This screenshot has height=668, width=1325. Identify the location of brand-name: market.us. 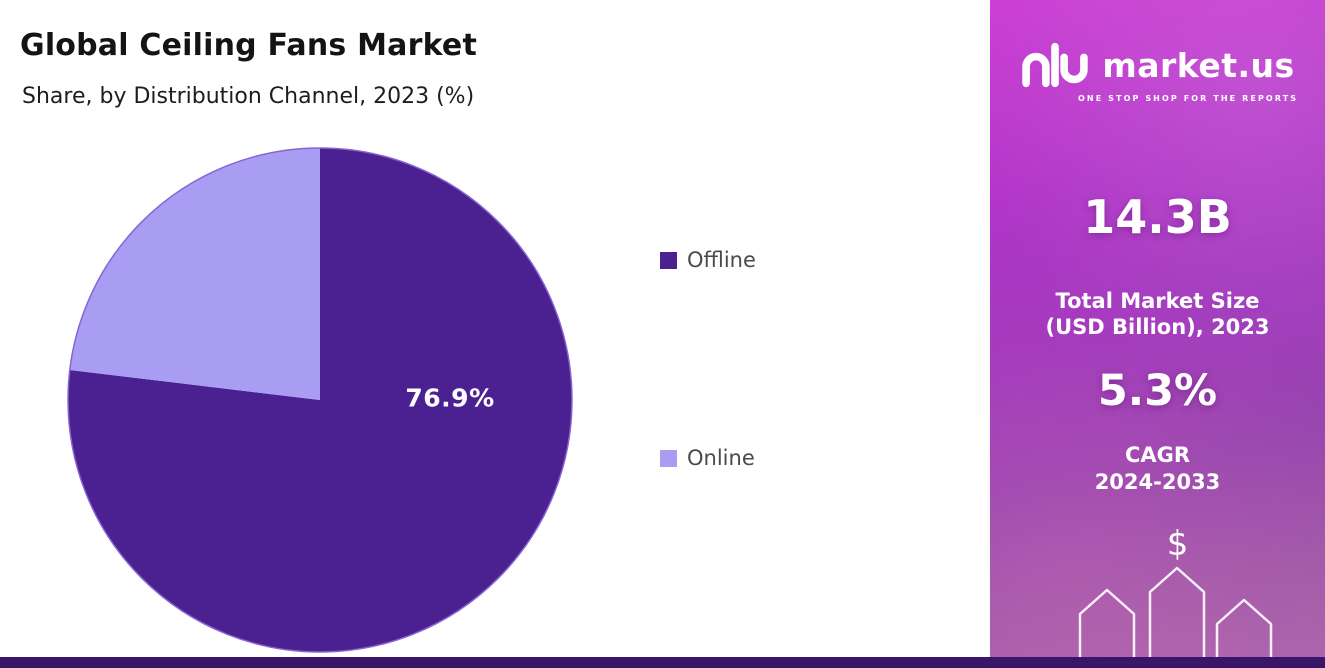
(1198, 65).